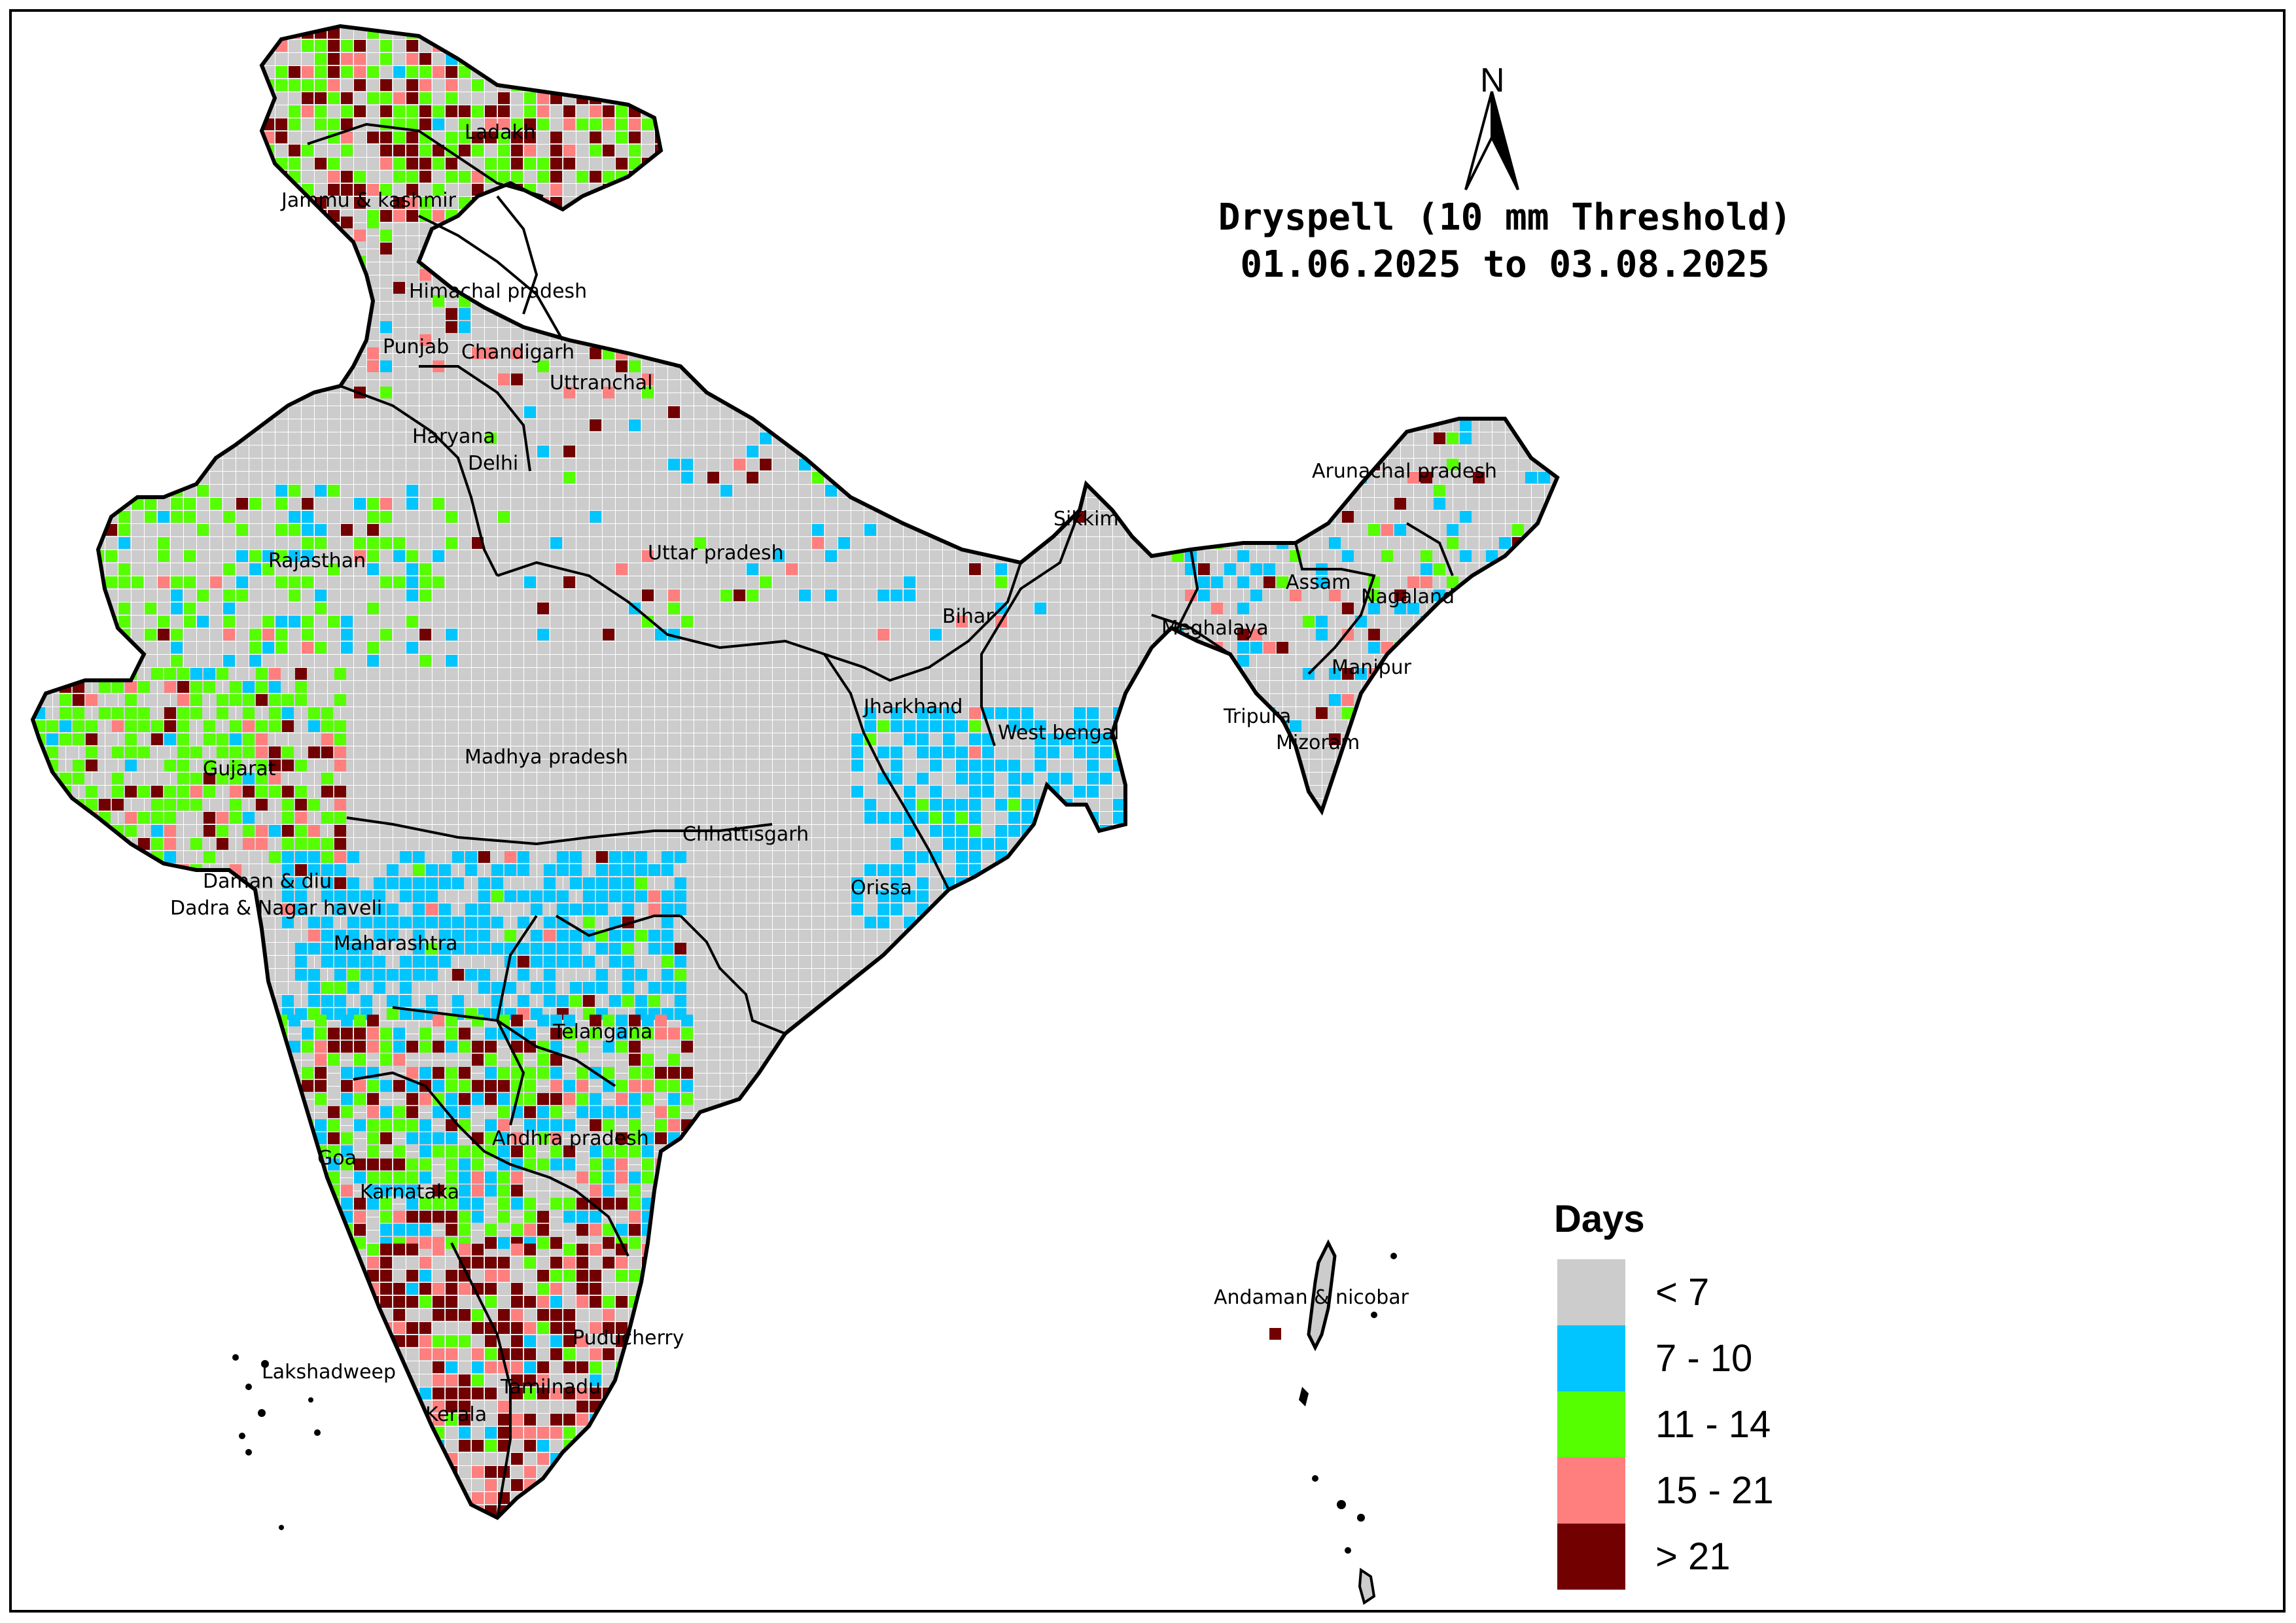  Describe the element at coordinates (1714, 1490) in the screenshot. I see `legend-label: 15 - 21` at that location.